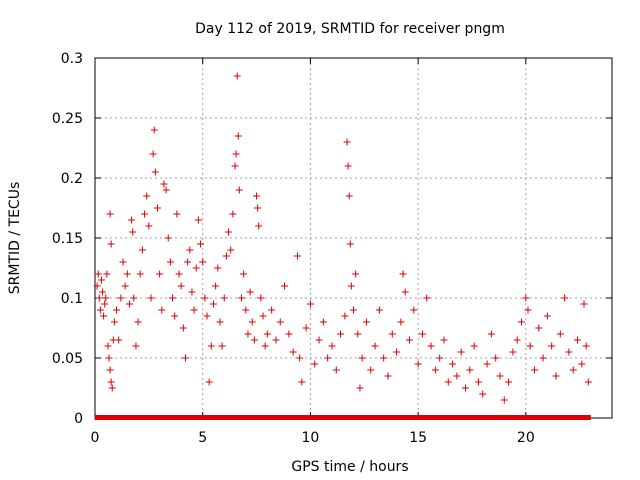 Image resolution: width=640 pixels, height=480 pixels. What do you see at coordinates (67, 119) in the screenshot?
I see `y-tick-label: 0.25` at bounding box center [67, 119].